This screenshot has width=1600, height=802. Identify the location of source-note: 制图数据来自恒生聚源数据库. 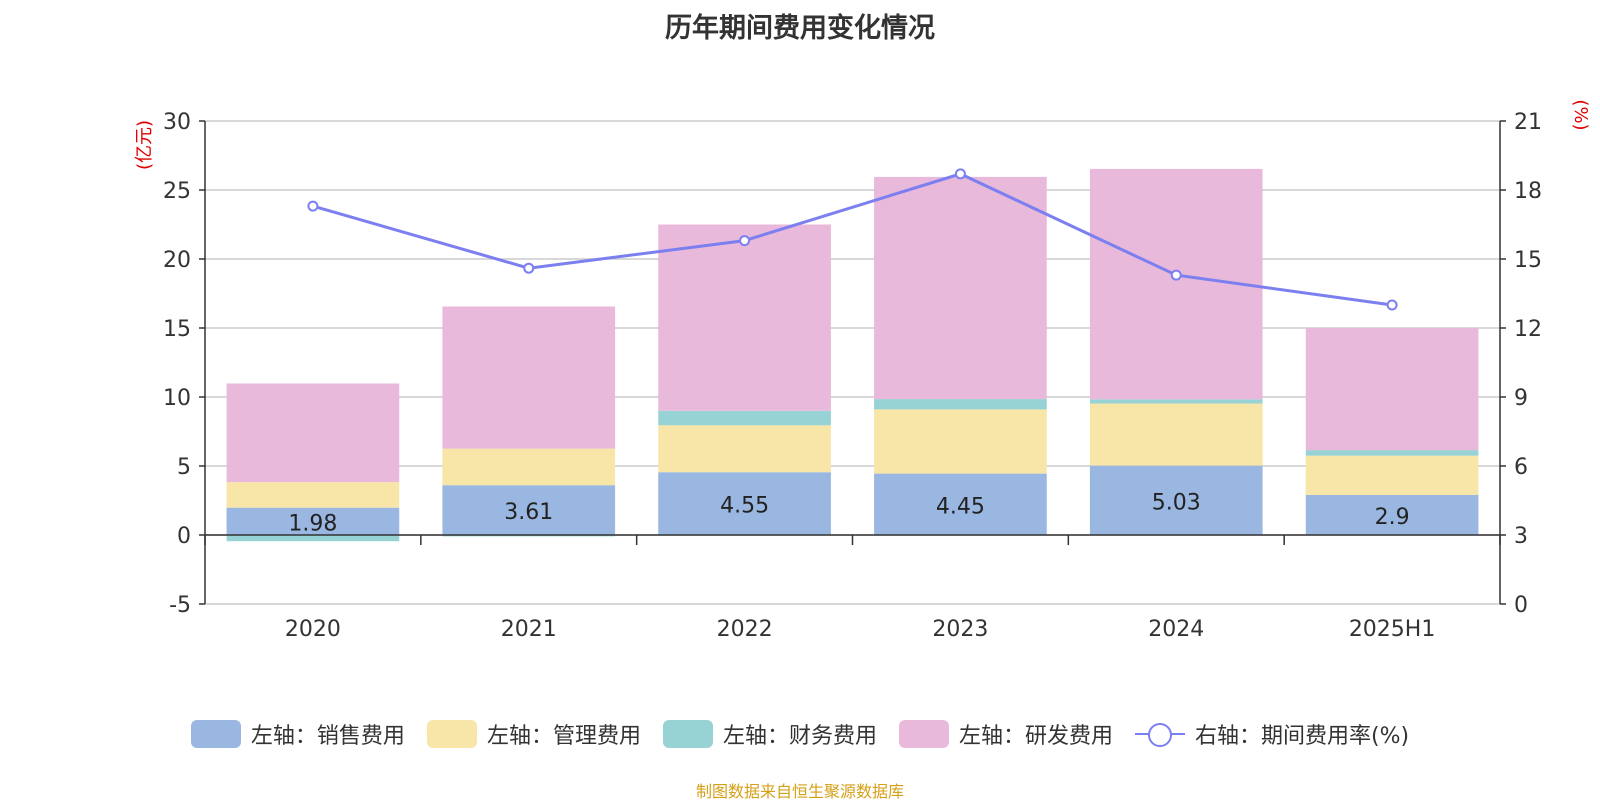
(799, 791).